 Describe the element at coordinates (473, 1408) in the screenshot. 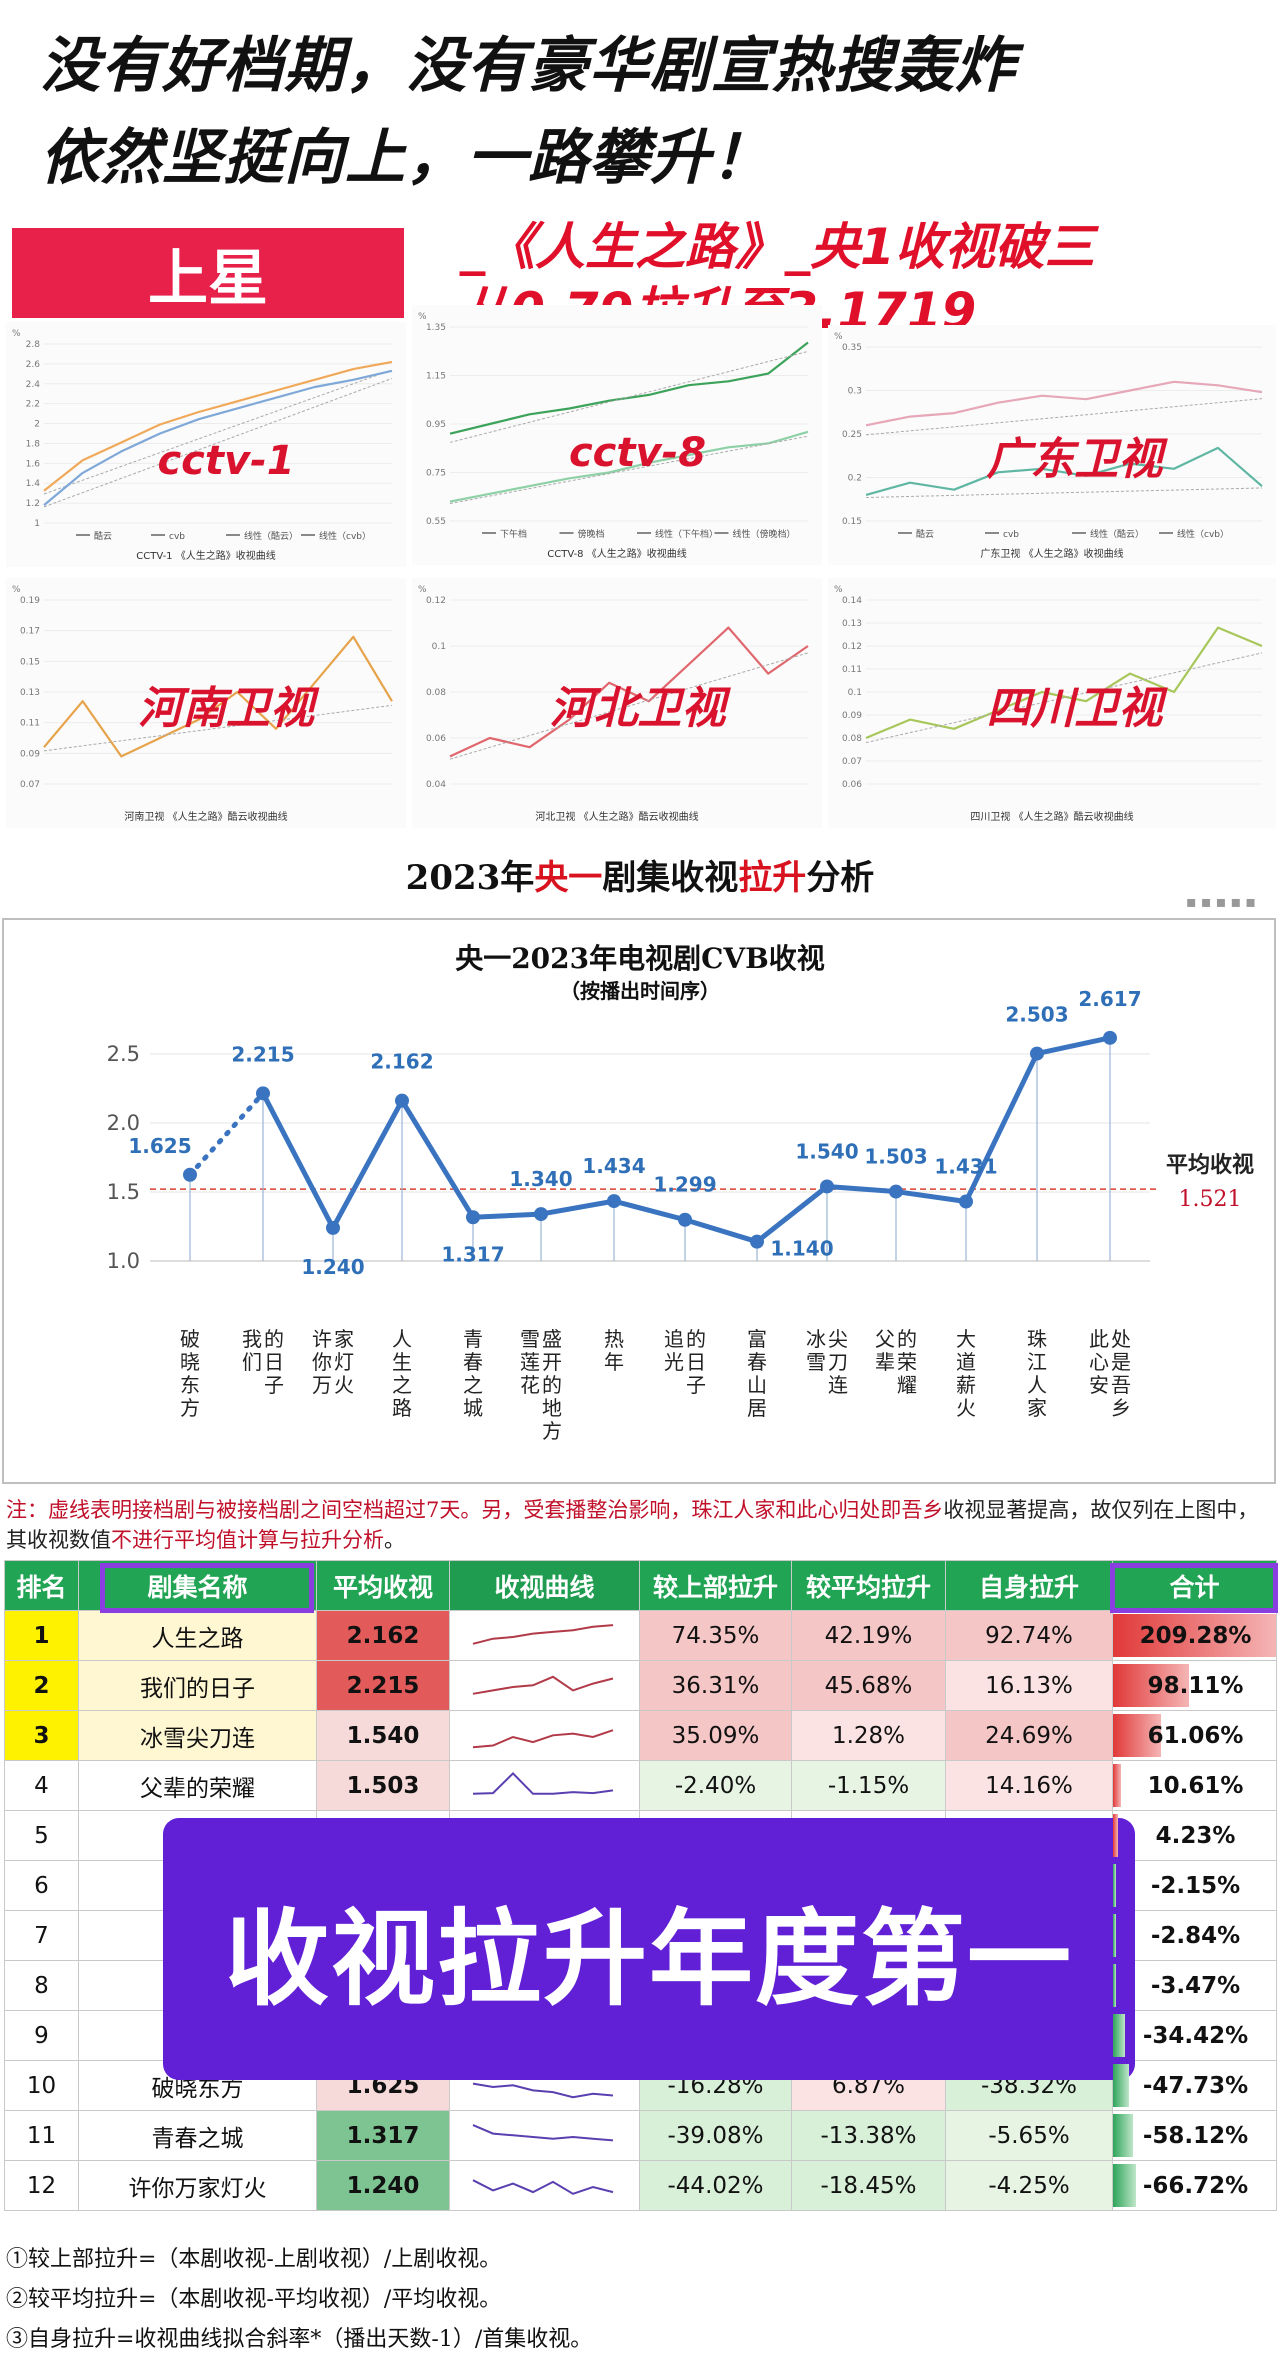

I see `x-category-char: 城` at that location.